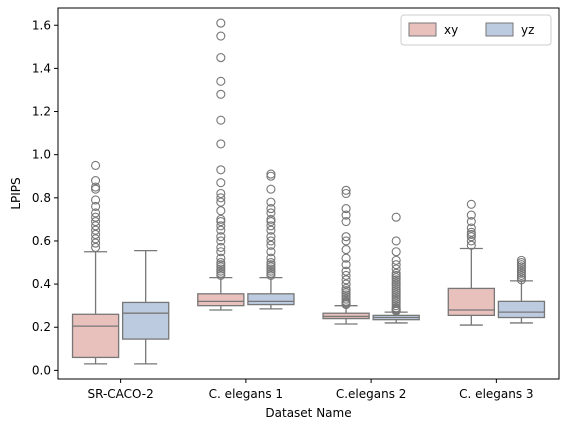 Image resolution: width=569 pixels, height=431 pixels. Describe the element at coordinates (41, 370) in the screenshot. I see `y-tick-label: 0.0` at that location.